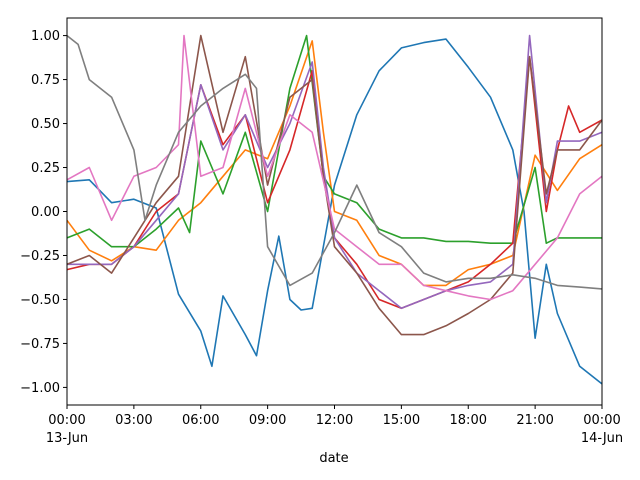  Describe the element at coordinates (401, 420) in the screenshot. I see `x-tick-label: 15:00` at that location.